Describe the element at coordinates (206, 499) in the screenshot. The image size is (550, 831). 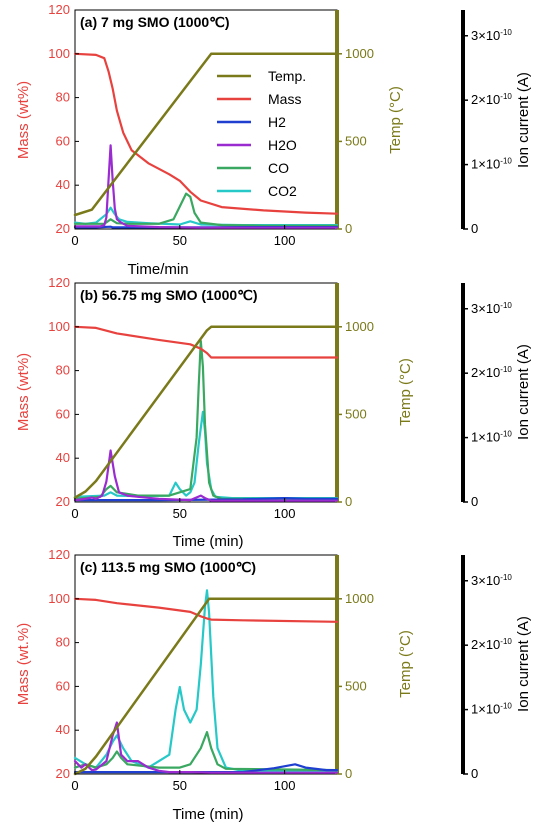
I see `panel-b-series-h2` at that location.